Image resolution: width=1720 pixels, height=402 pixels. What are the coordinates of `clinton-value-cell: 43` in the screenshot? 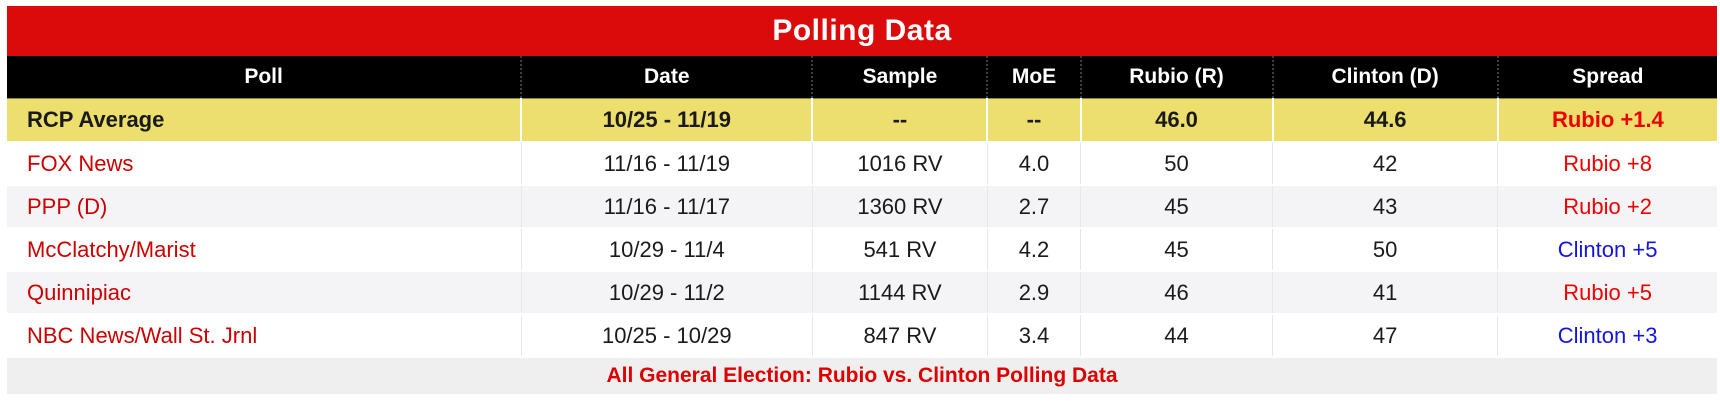 It's located at (1385, 206).